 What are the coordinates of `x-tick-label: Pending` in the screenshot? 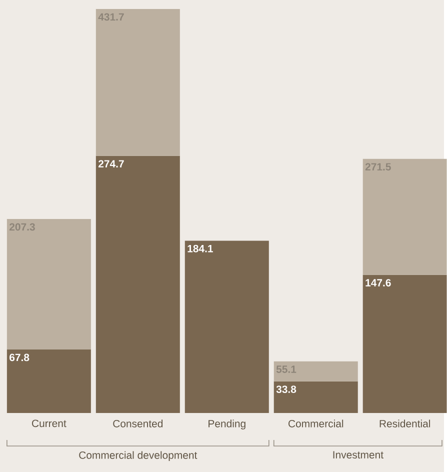 It's located at (227, 425).